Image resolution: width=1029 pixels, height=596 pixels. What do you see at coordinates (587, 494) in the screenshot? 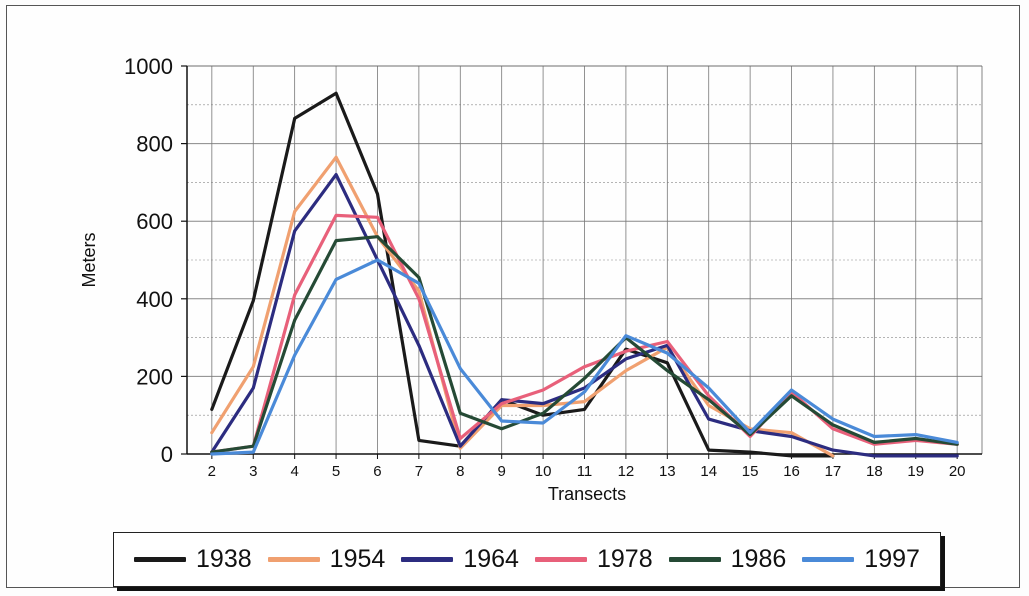
I see `x-axis-label: Transects` at bounding box center [587, 494].